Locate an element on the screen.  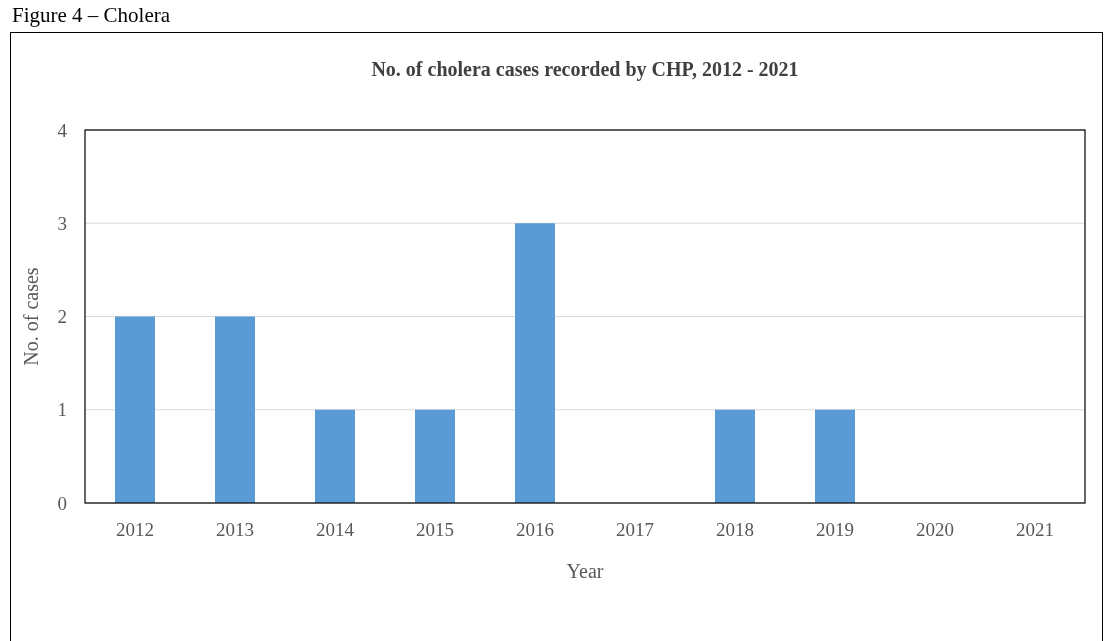
y-tick-label: 4 is located at coordinates (62, 130).